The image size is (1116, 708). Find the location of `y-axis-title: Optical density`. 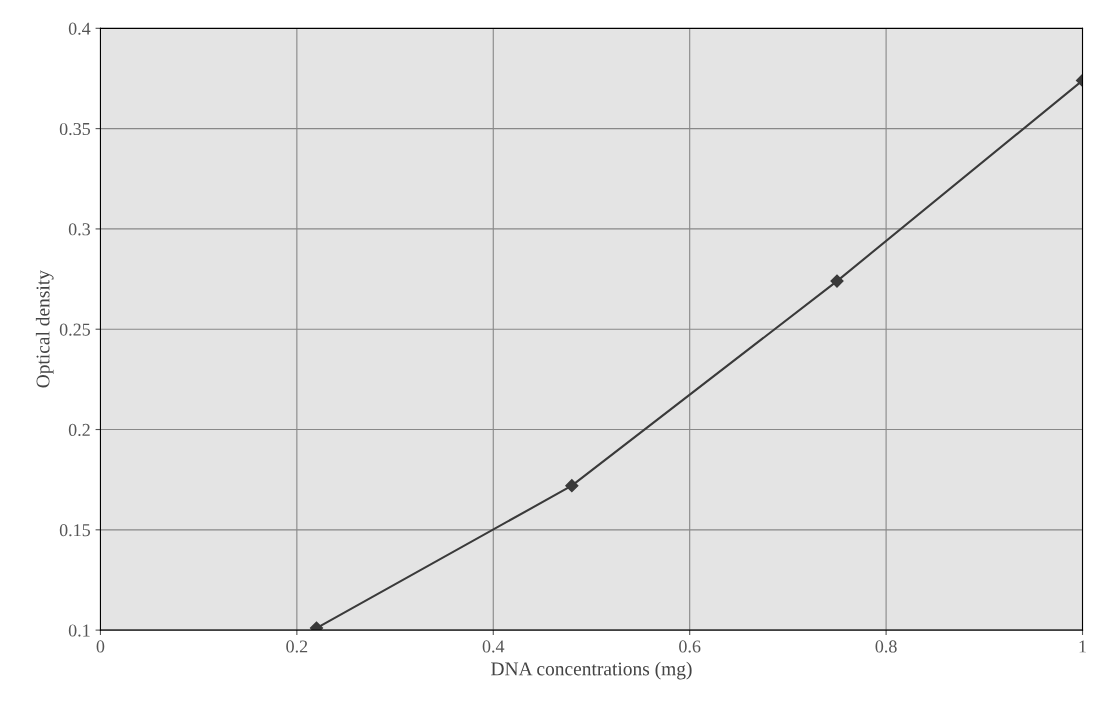

y-axis-title: Optical density is located at coordinates (44, 329).